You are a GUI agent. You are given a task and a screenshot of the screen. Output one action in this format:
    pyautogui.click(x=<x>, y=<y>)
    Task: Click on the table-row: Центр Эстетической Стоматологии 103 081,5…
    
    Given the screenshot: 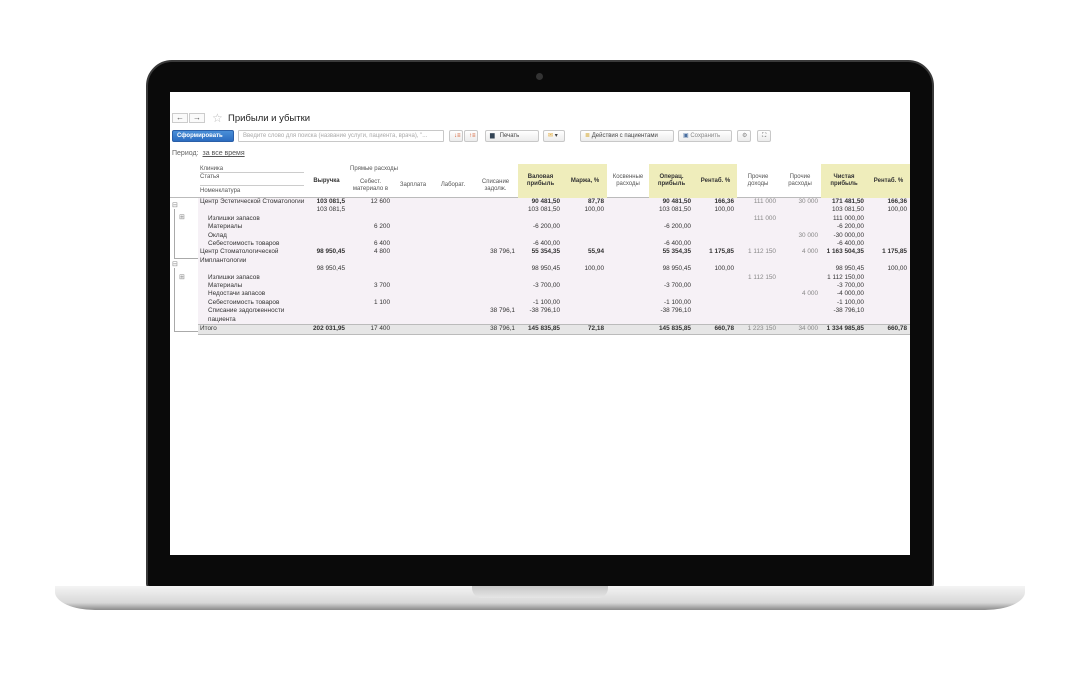 What is the action you would take?
    pyautogui.click(x=554, y=202)
    